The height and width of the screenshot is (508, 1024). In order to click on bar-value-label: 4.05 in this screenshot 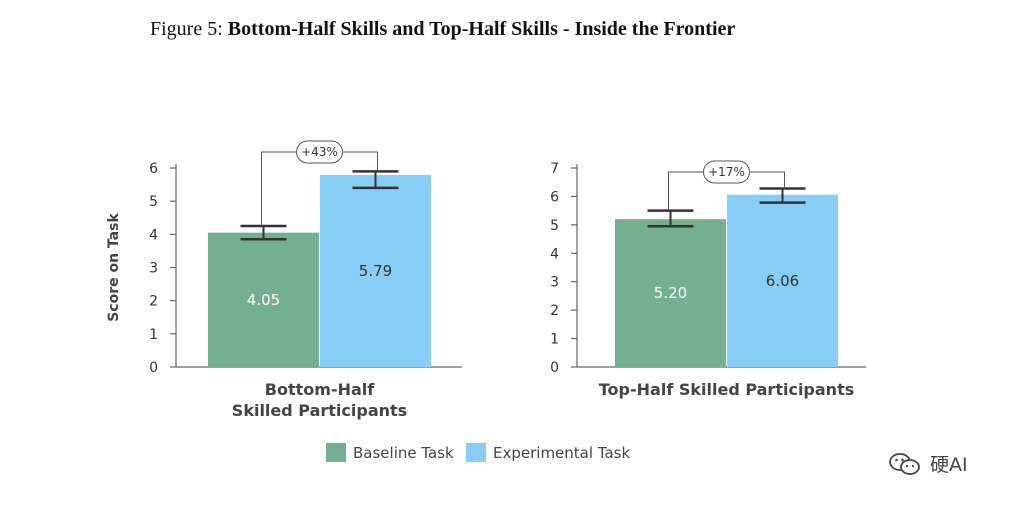, I will do `click(263, 300)`.